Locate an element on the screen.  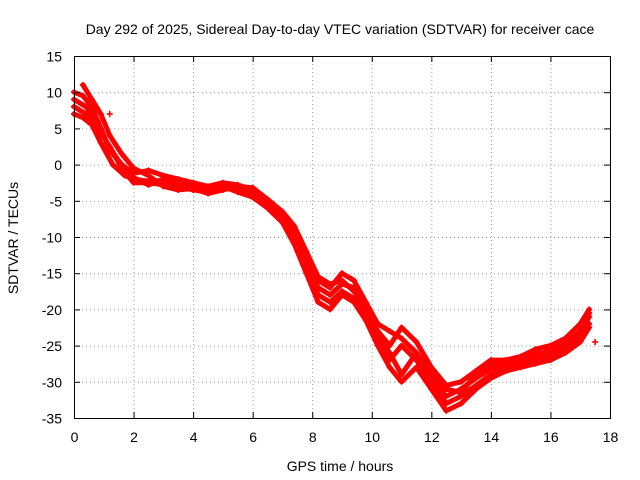
x-tick-label: 10 is located at coordinates (372, 437).